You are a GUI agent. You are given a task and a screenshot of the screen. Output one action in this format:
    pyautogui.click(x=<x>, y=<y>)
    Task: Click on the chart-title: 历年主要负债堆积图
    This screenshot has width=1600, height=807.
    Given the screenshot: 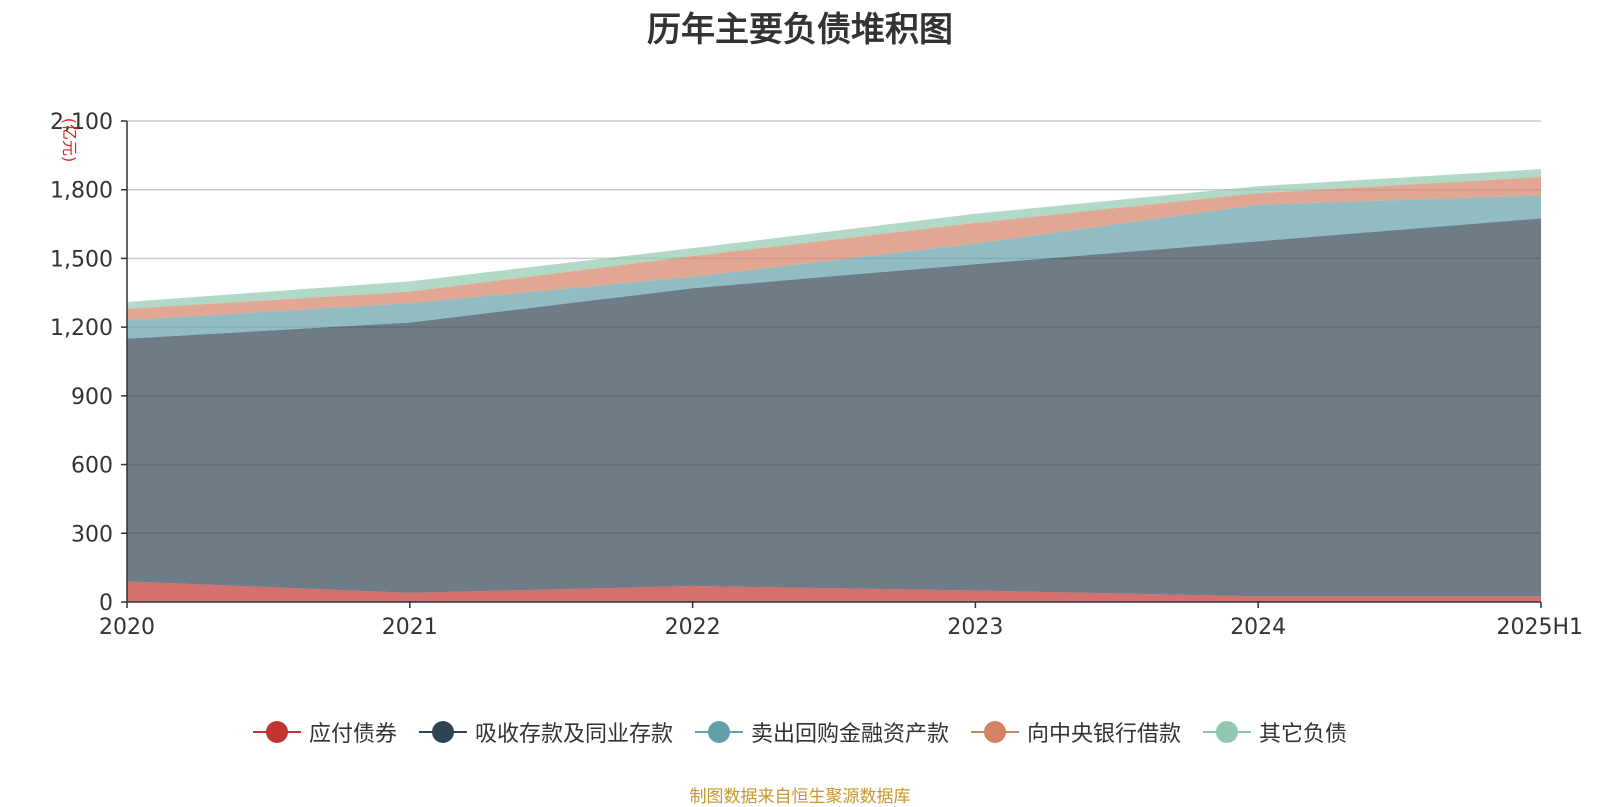 What is the action you would take?
    pyautogui.click(x=800, y=30)
    